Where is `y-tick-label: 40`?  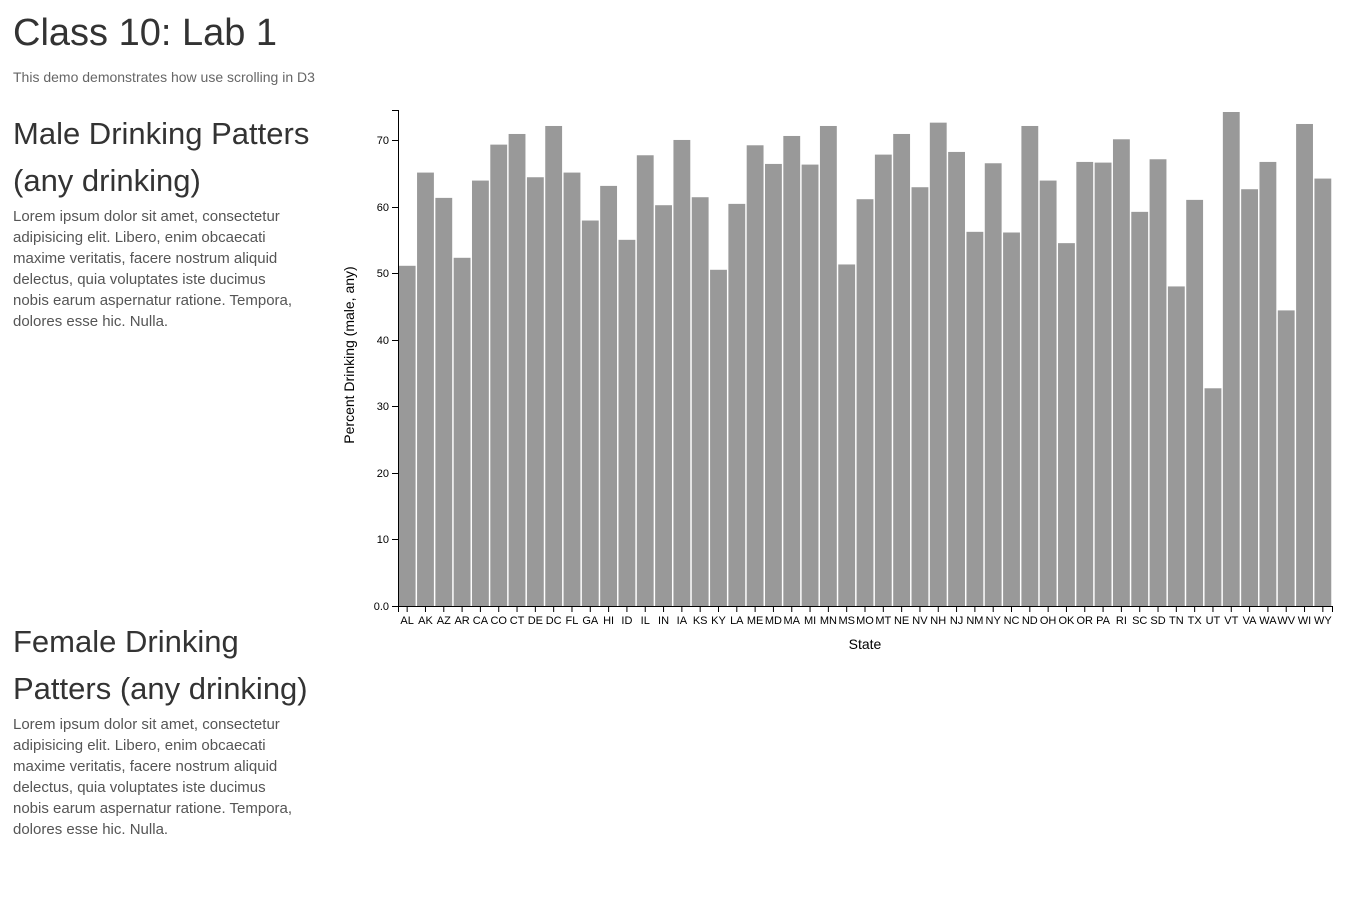
y-tick-label: 40 is located at coordinates (383, 341).